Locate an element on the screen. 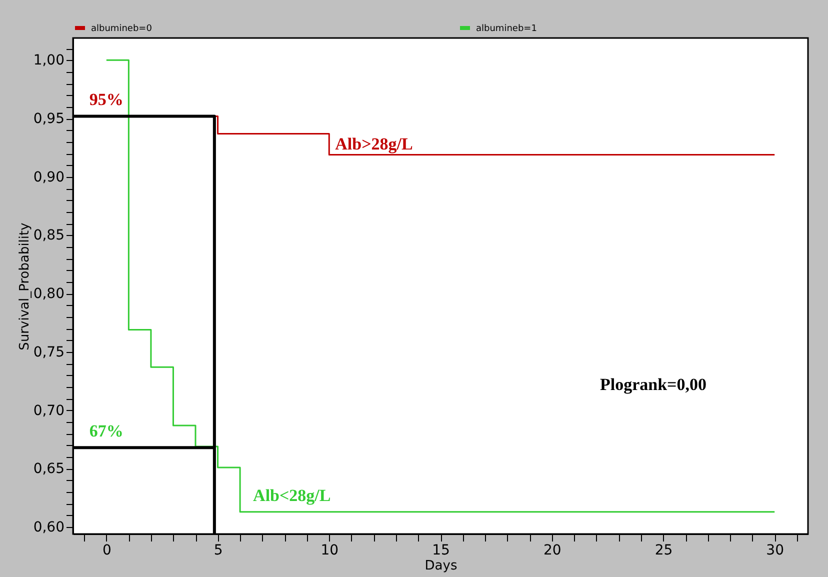 The width and height of the screenshot is (828, 577). y-tick-label: 0,65 is located at coordinates (48, 469).